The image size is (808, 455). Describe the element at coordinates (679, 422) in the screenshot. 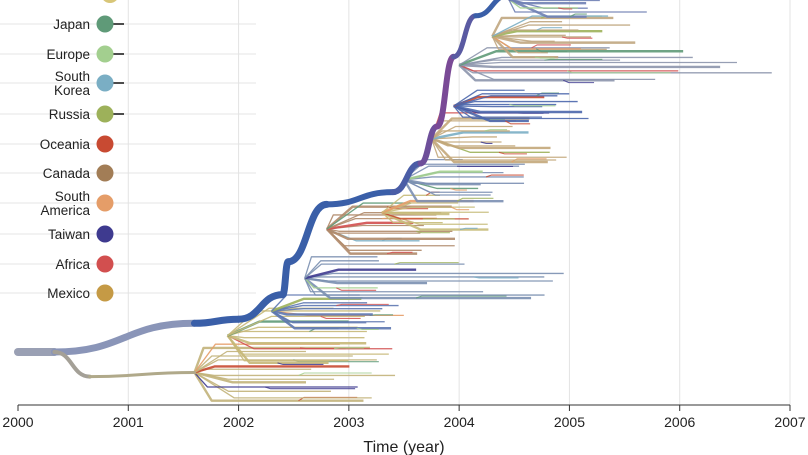

I see `x-tick-label: 2006` at that location.